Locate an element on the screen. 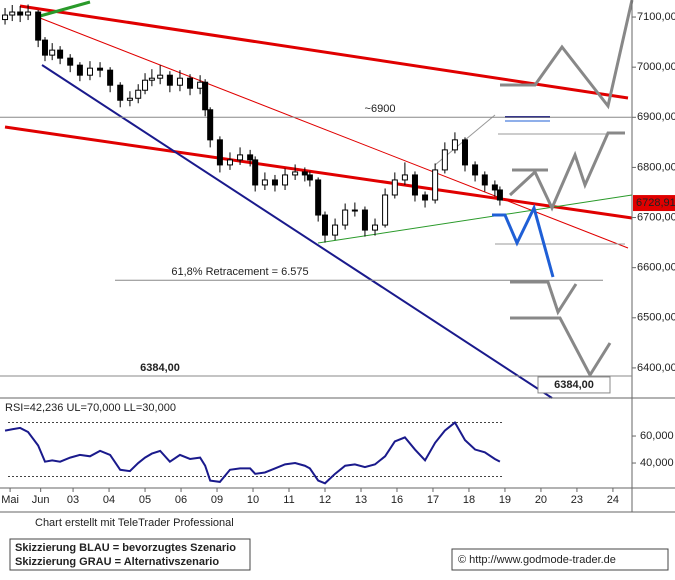  level-label: 6384,00 is located at coordinates (160, 368).